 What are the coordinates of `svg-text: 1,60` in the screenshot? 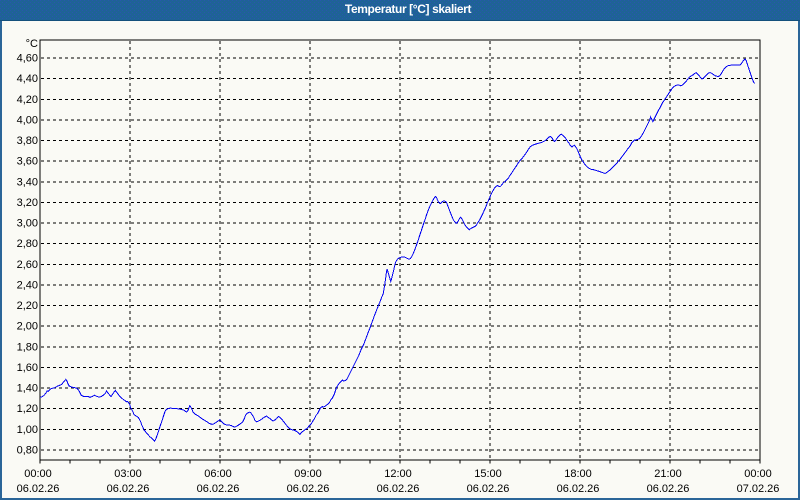 It's located at (27, 368).